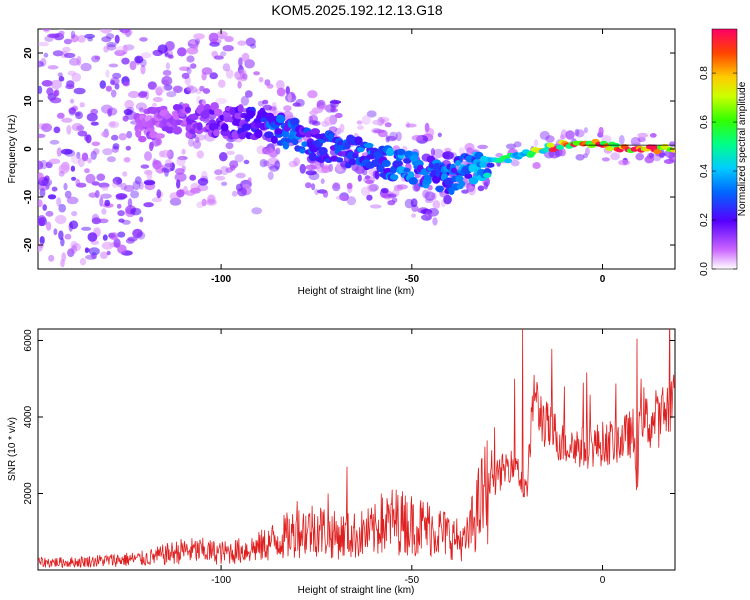 The image size is (750, 600). Describe the element at coordinates (356, 291) in the screenshot. I see `spectrogram-x-label: Height of straight line (km)` at that location.